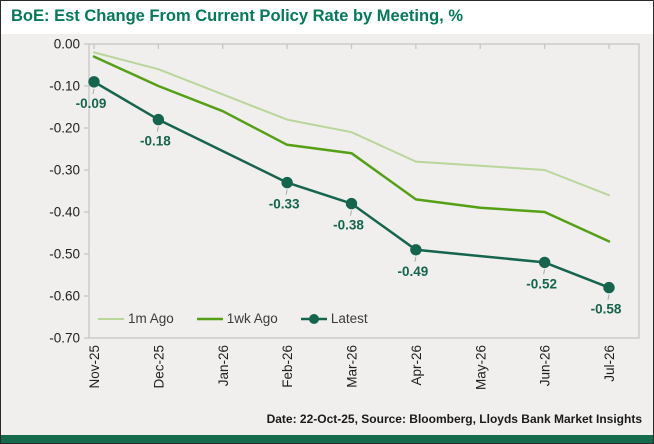  What do you see at coordinates (606, 309) in the screenshot?
I see `data-label: -0.58` at bounding box center [606, 309].